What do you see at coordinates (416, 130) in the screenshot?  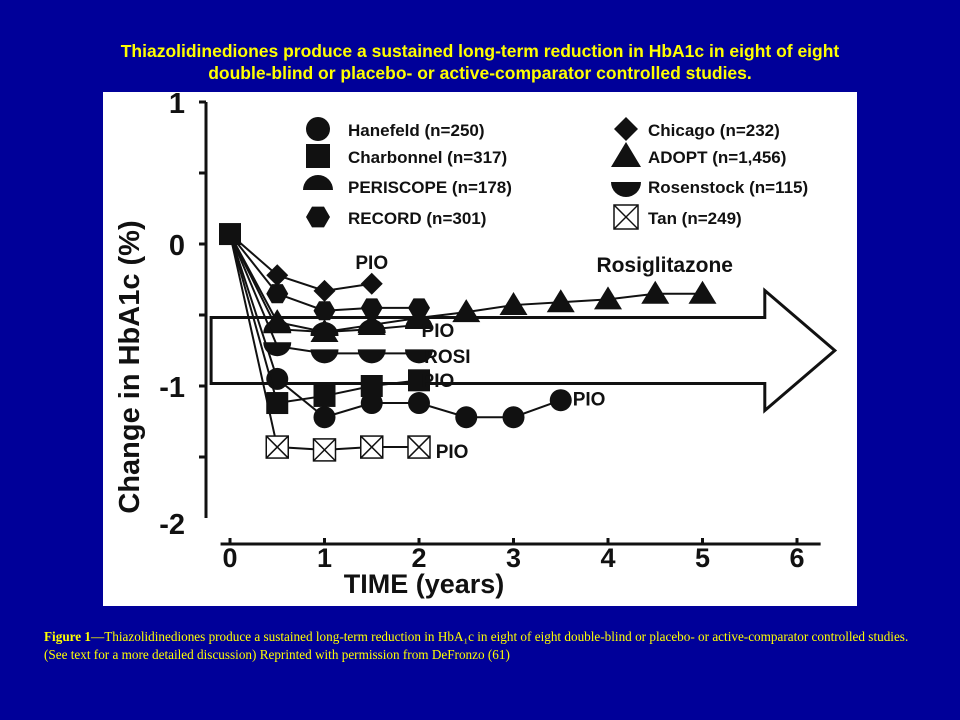 I see `legend-label: Hanefeld (n=250)` at bounding box center [416, 130].